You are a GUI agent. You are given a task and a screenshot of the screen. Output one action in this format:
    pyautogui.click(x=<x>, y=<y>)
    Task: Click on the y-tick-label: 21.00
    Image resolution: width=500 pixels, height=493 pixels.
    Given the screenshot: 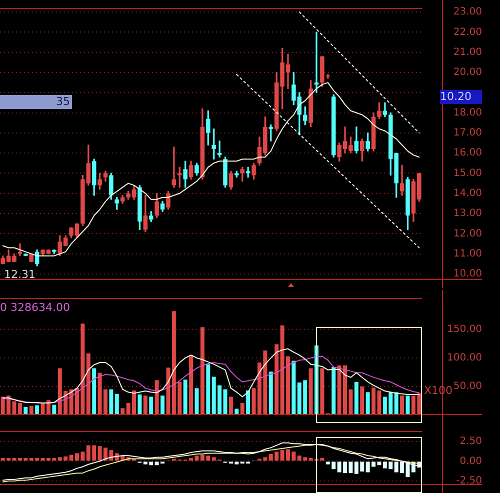 What is the action you would take?
    pyautogui.click(x=467, y=52)
    